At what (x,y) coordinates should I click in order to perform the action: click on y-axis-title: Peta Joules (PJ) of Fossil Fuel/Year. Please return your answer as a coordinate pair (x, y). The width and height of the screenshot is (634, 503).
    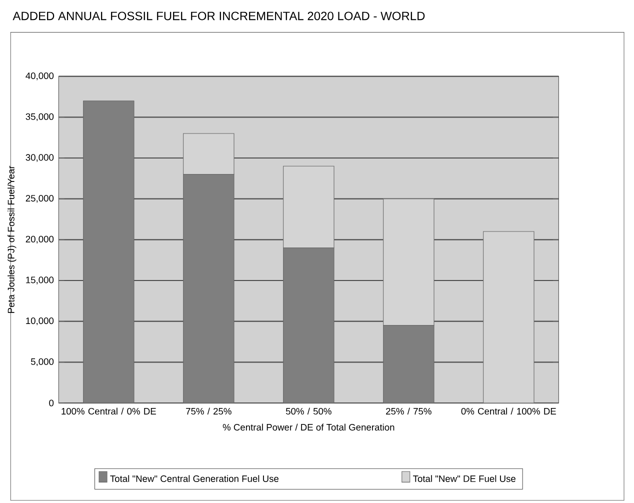
    Looking at the image, I should click on (12, 239).